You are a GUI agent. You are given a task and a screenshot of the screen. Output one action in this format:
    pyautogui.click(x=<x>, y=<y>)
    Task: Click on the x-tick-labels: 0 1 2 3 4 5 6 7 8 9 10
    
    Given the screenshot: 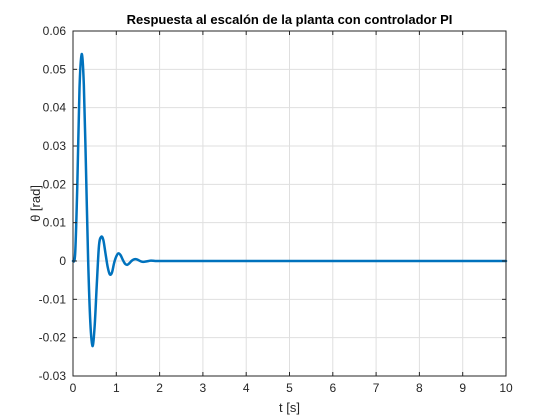 What is the action you would take?
    pyautogui.click(x=291, y=388)
    